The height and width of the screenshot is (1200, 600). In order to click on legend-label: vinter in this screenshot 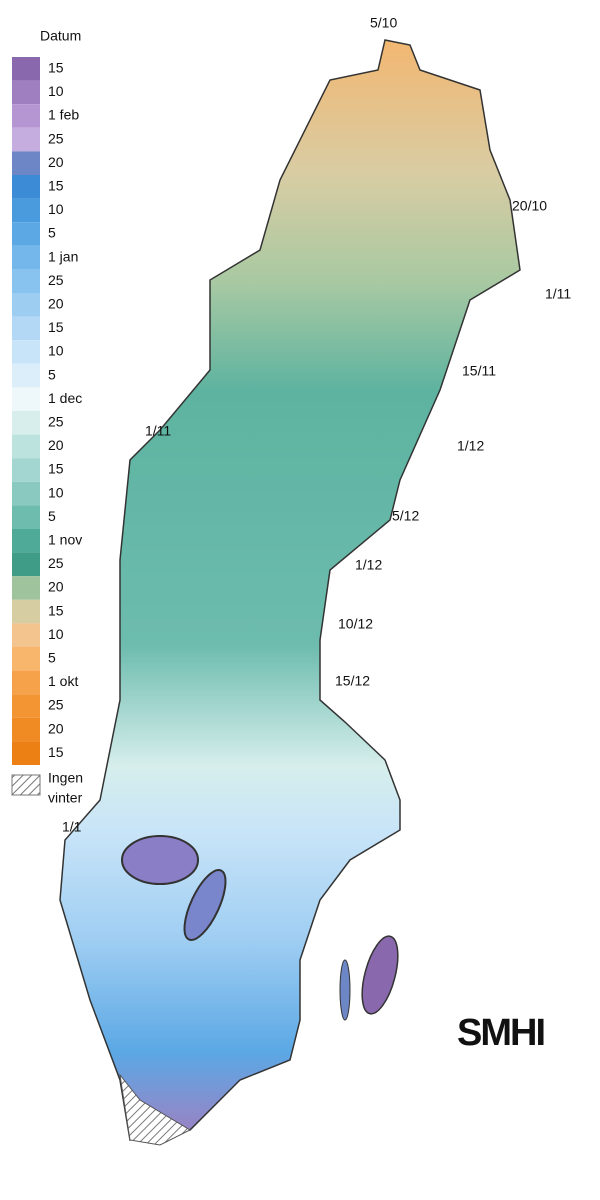, I will do `click(65, 798)`.